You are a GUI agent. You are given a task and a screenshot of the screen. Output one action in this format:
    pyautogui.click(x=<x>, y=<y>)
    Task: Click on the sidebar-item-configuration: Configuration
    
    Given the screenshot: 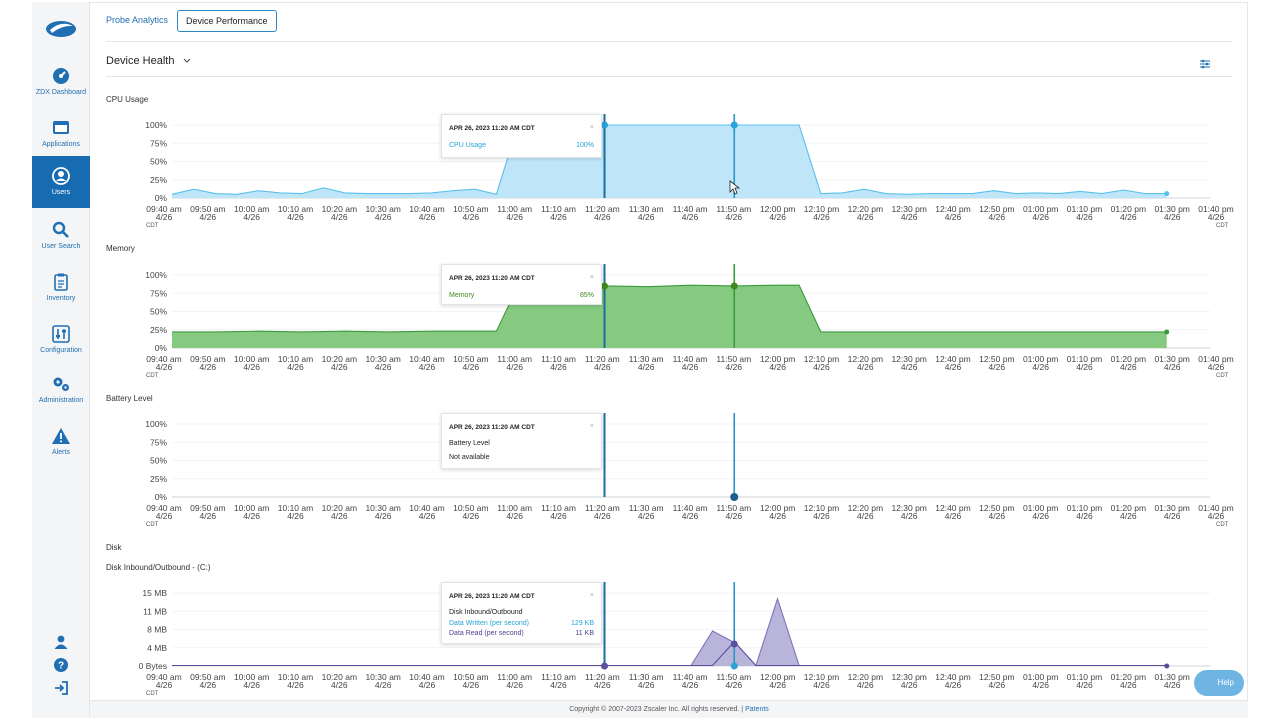 What is the action you would take?
    pyautogui.click(x=61, y=343)
    